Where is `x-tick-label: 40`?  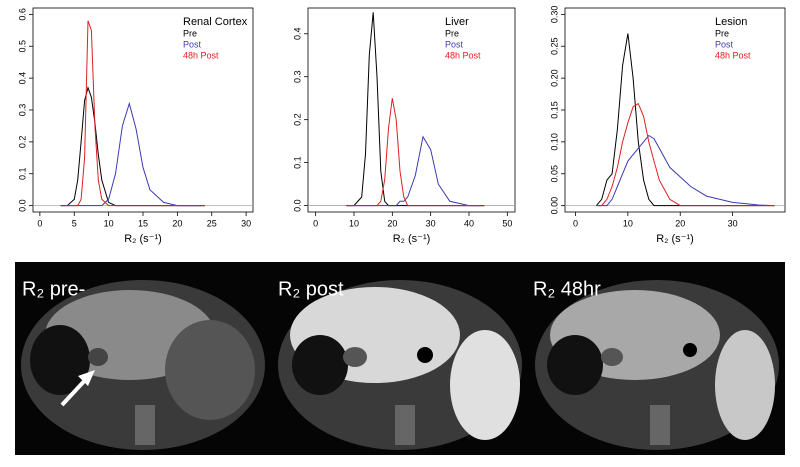 x-tick-label: 40 is located at coordinates (469, 223).